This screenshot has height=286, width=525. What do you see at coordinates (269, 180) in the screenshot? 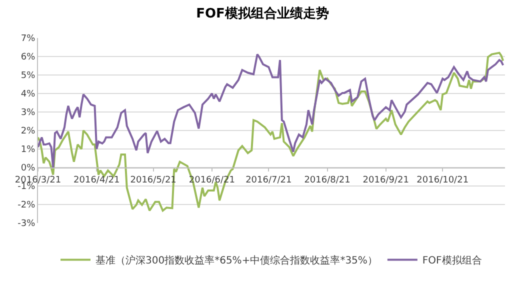
I see `x-tick-label: 2016/7/21` at bounding box center [269, 180].